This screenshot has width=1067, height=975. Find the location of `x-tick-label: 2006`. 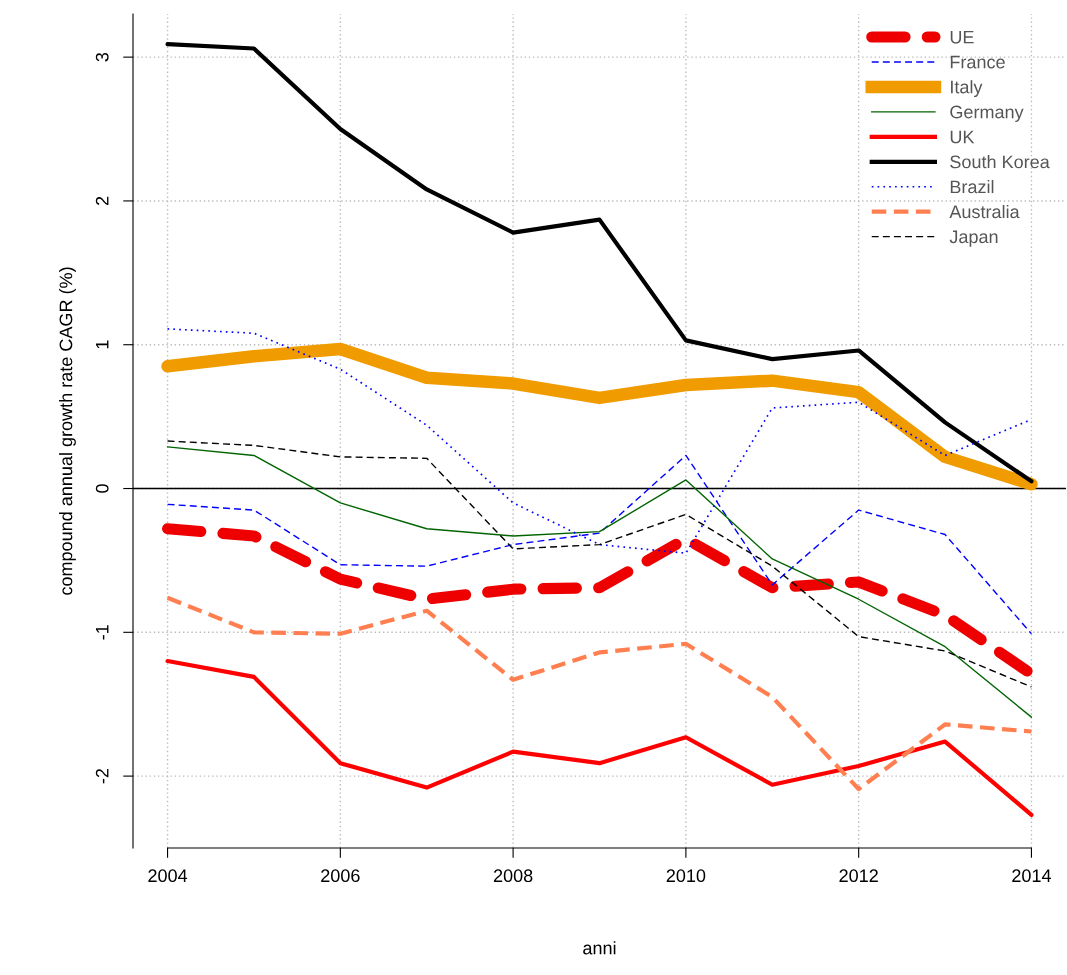

x-tick-label: 2006 is located at coordinates (340, 876).